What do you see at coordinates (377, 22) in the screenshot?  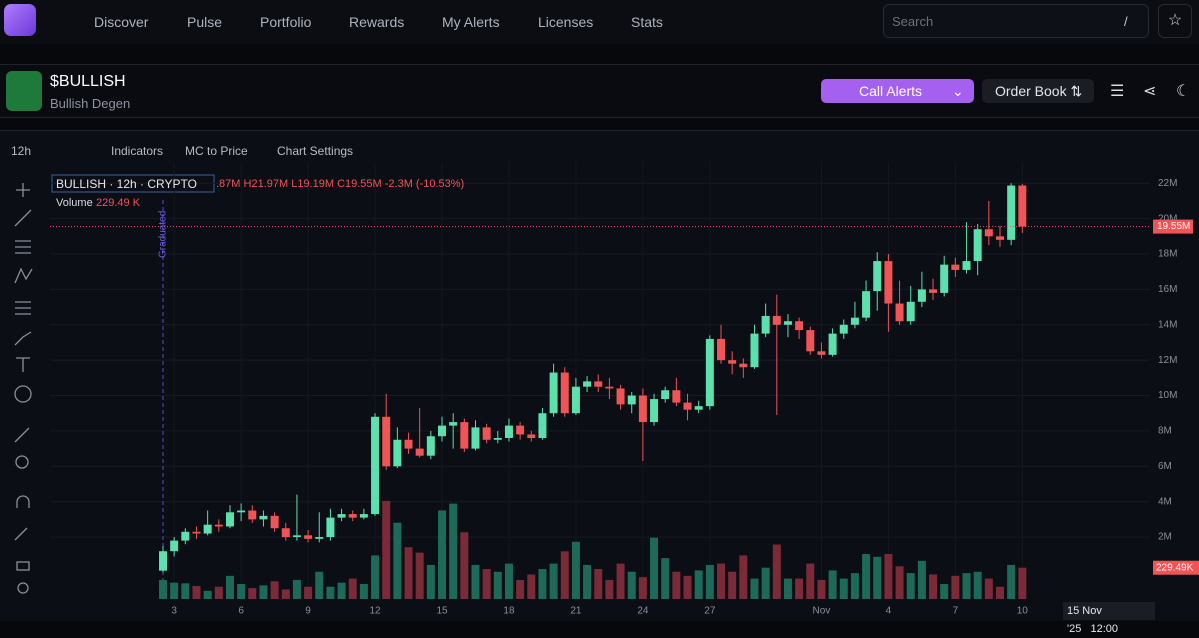 I see `nav-item: Rewards` at bounding box center [377, 22].